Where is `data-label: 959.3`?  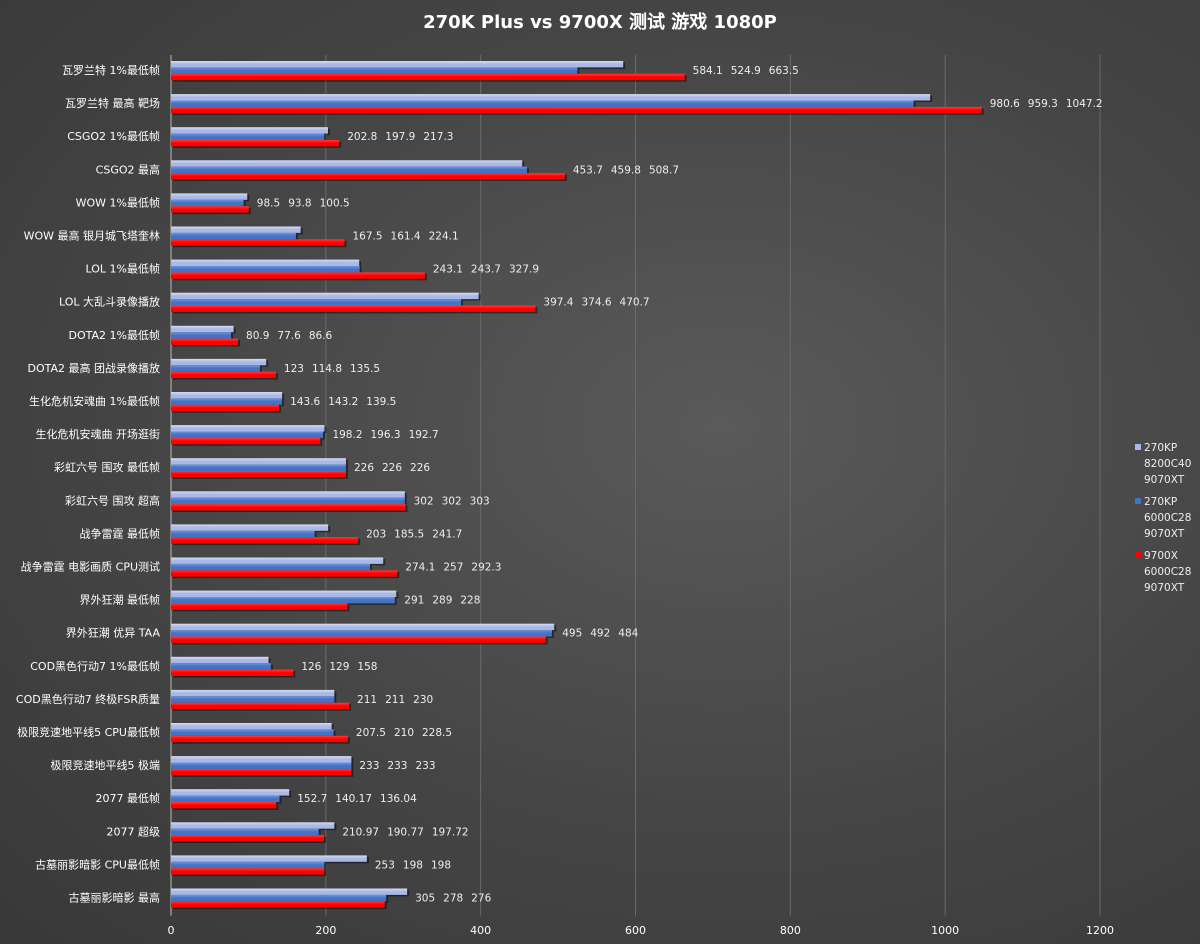
data-label: 959.3 is located at coordinates (1043, 104).